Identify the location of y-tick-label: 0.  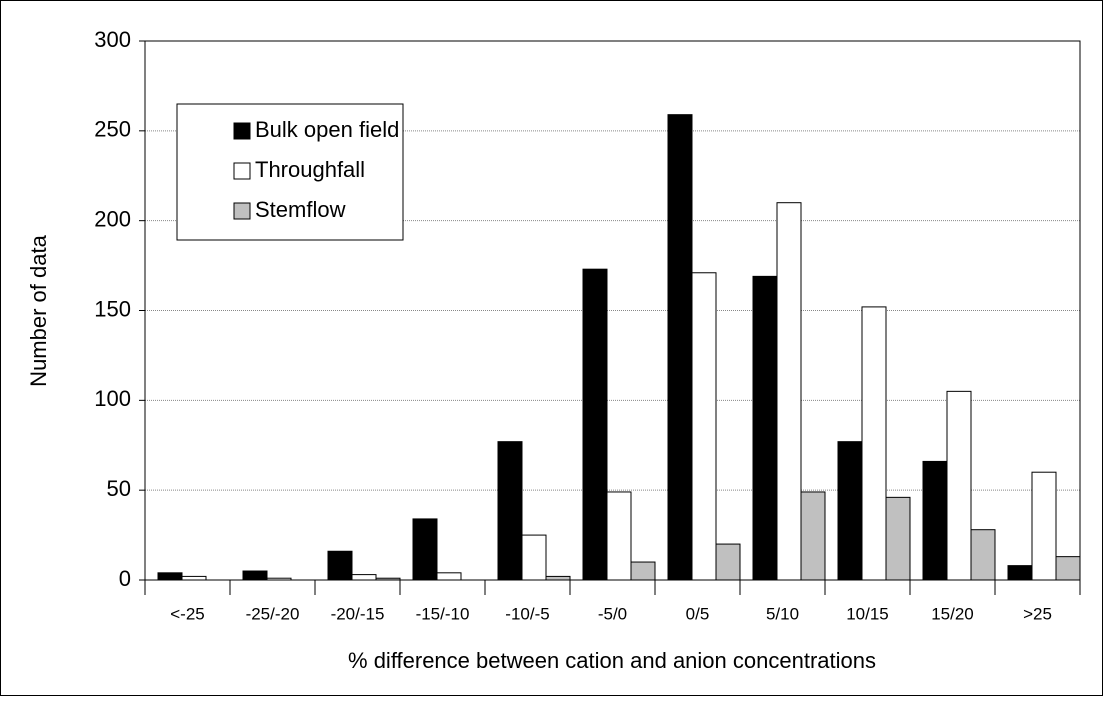
(125, 578).